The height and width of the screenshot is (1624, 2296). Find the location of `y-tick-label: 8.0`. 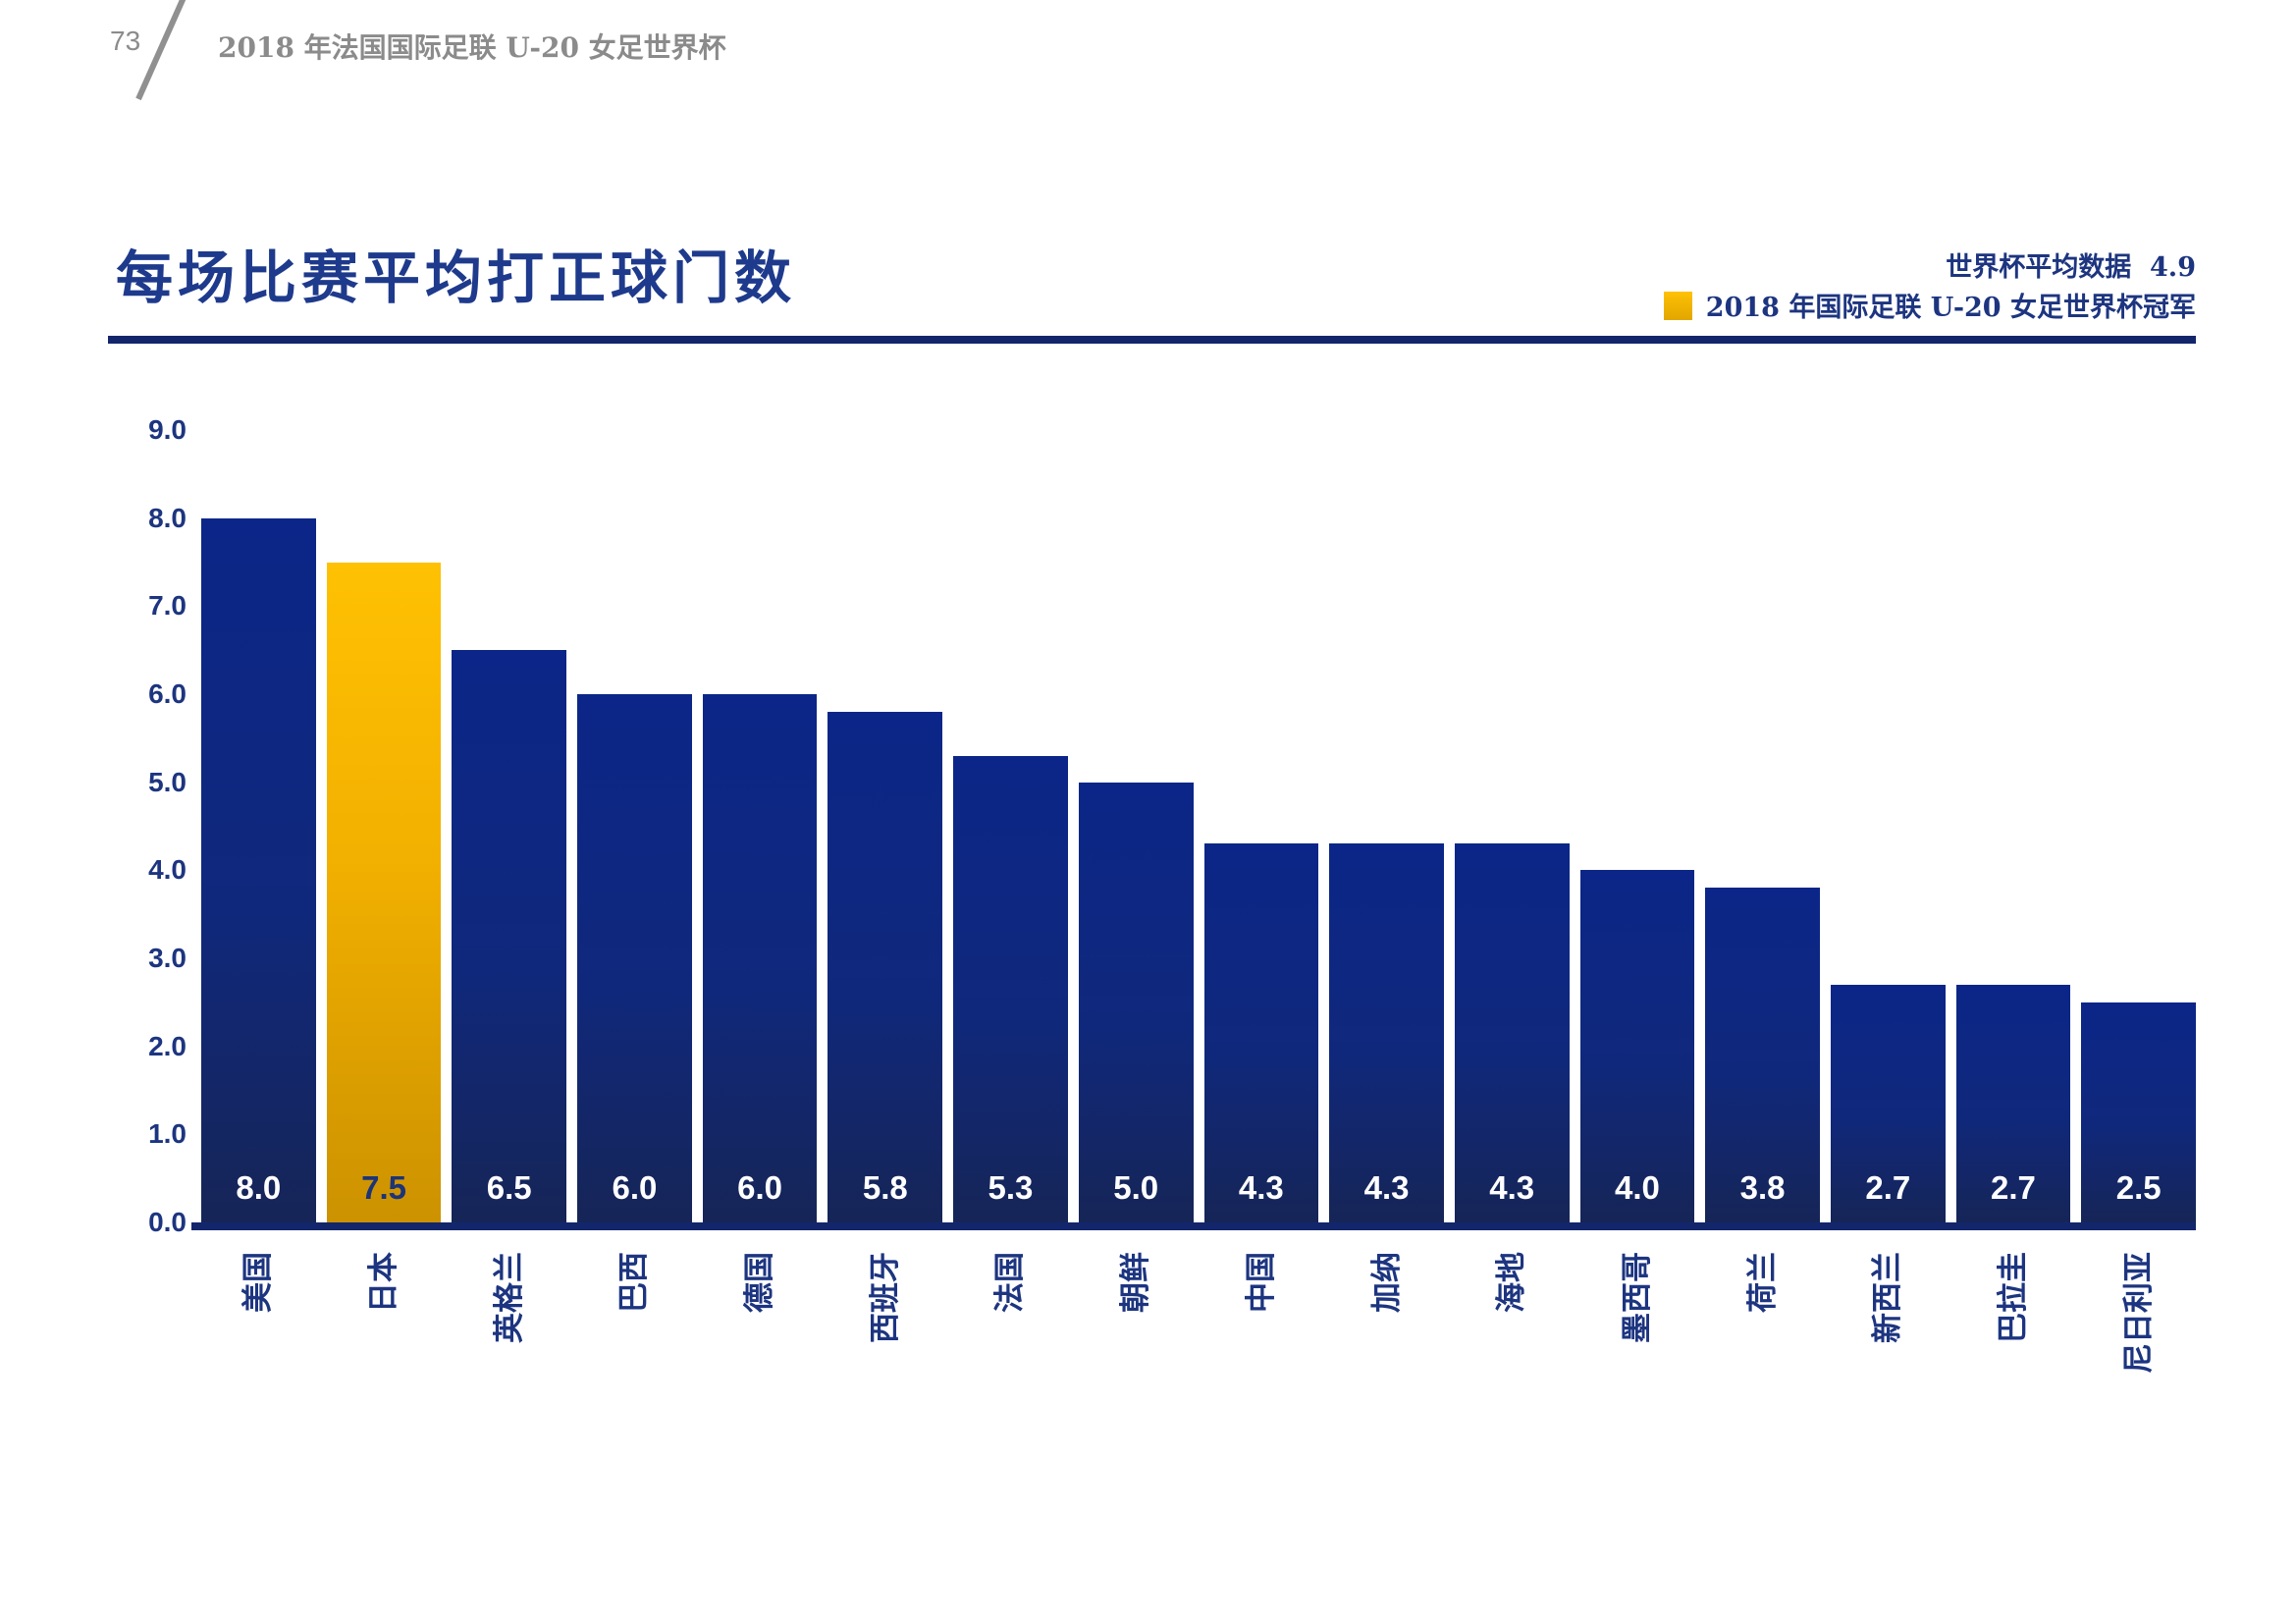

y-tick-label: 8.0 is located at coordinates (167, 517).